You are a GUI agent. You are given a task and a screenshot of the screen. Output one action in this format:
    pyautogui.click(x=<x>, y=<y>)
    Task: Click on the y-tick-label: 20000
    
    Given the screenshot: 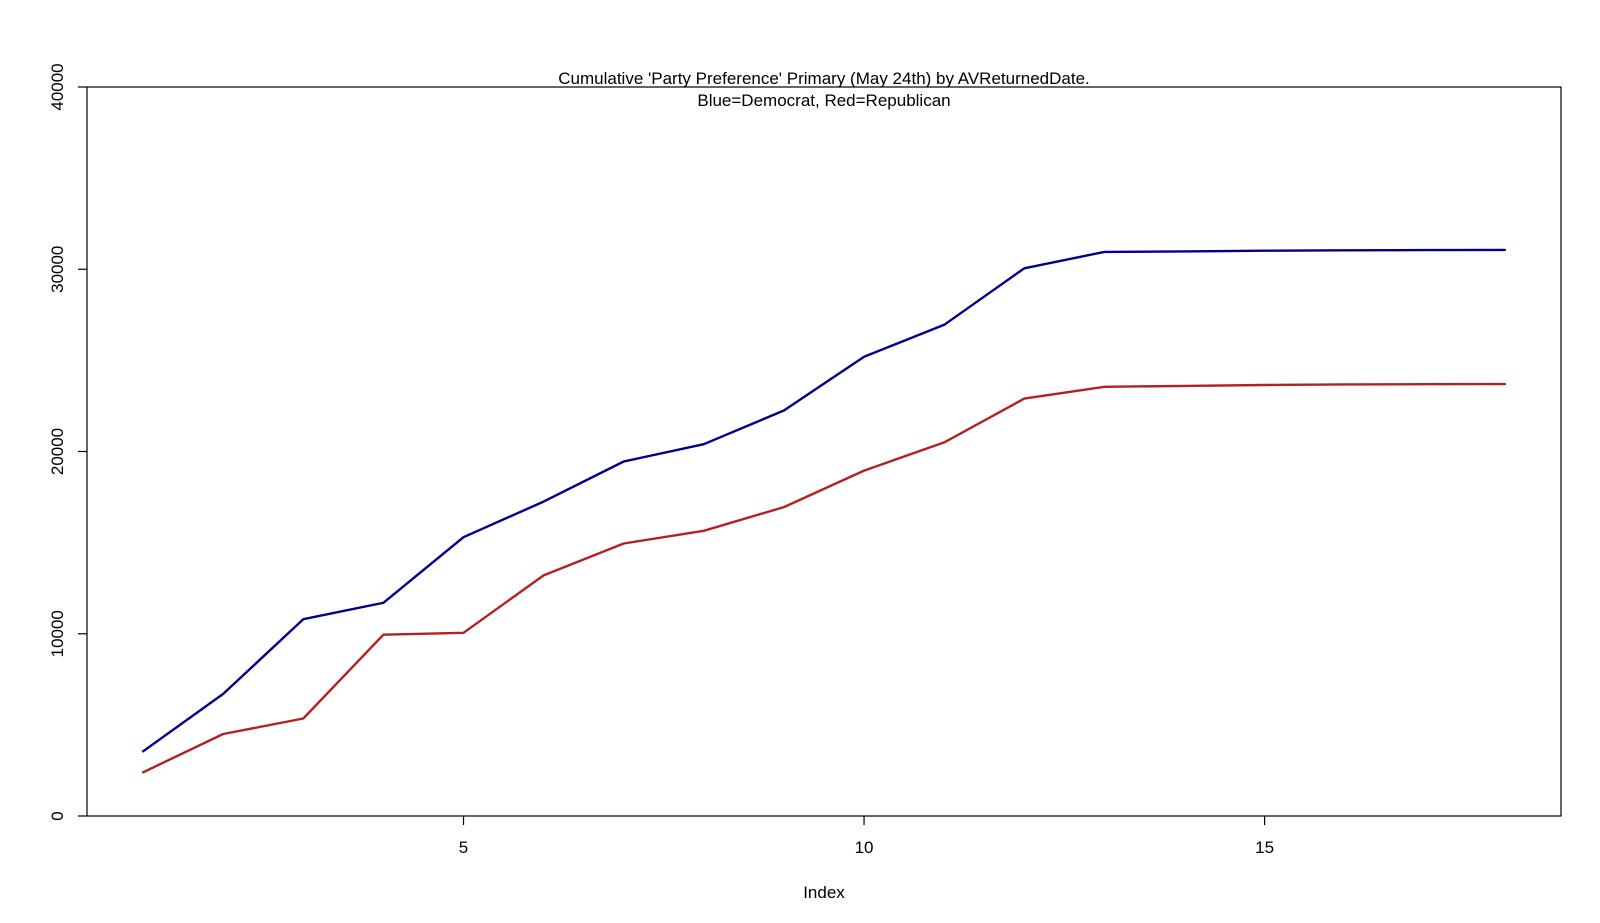 What is the action you would take?
    pyautogui.click(x=57, y=451)
    